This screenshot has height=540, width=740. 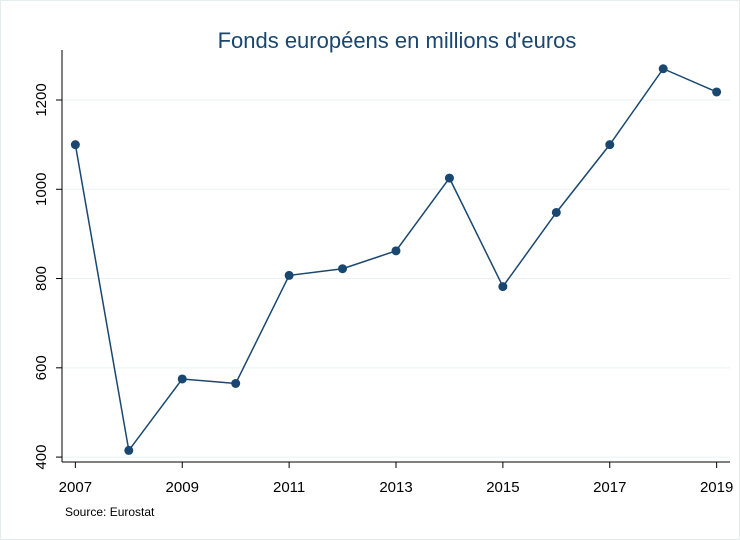 What do you see at coordinates (41, 99) in the screenshot?
I see `y-tick-label: 1200` at bounding box center [41, 99].